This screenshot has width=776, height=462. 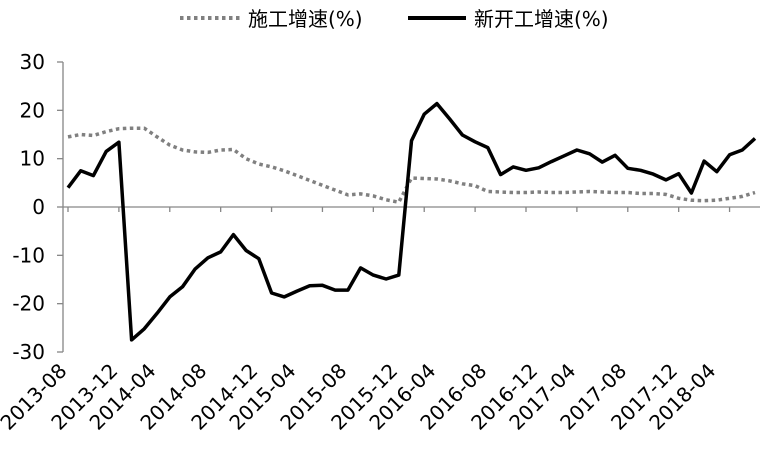 What do you see at coordinates (305, 19) in the screenshot?
I see `legend-label-construction: 施工增速(%)` at bounding box center [305, 19].